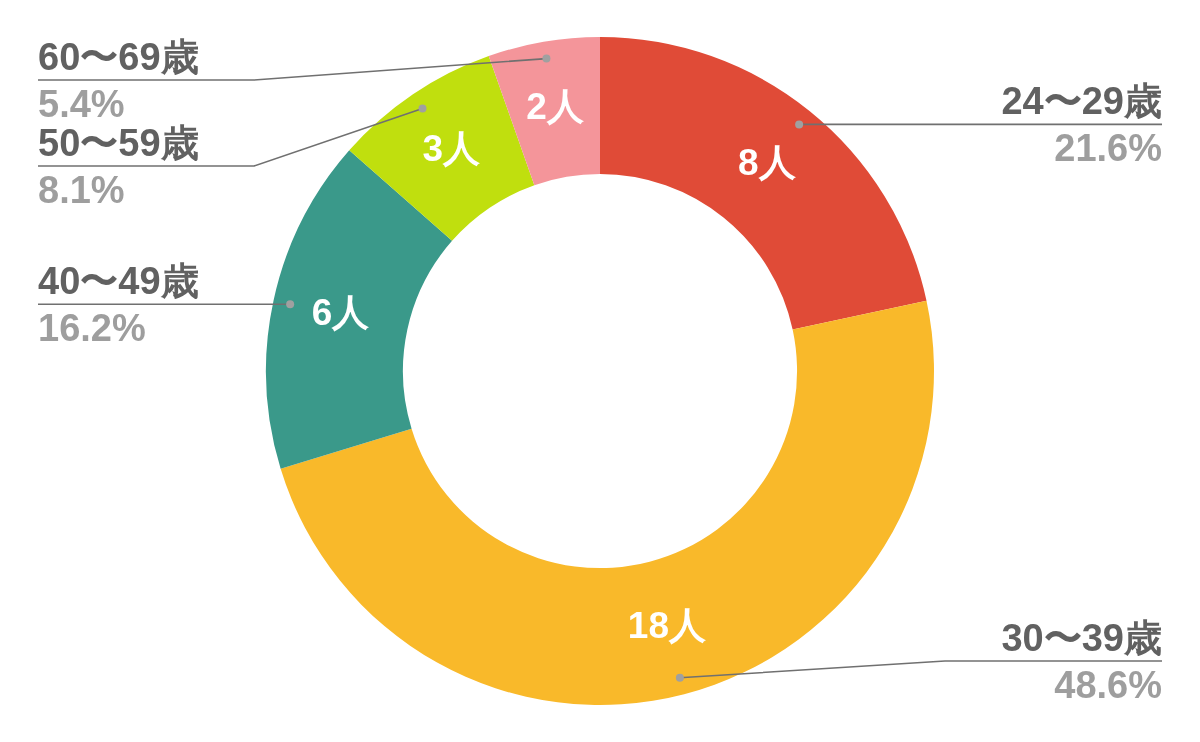  Describe the element at coordinates (767, 162) in the screenshot. I see `data-label: 8人` at that location.